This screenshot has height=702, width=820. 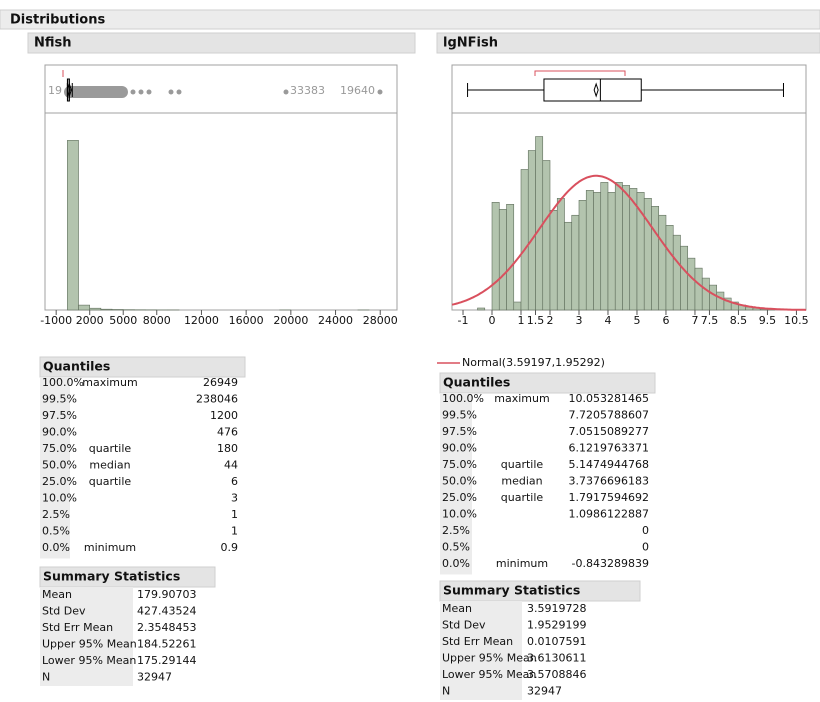 What do you see at coordinates (596, 90) in the screenshot?
I see `mean-diamond` at bounding box center [596, 90].